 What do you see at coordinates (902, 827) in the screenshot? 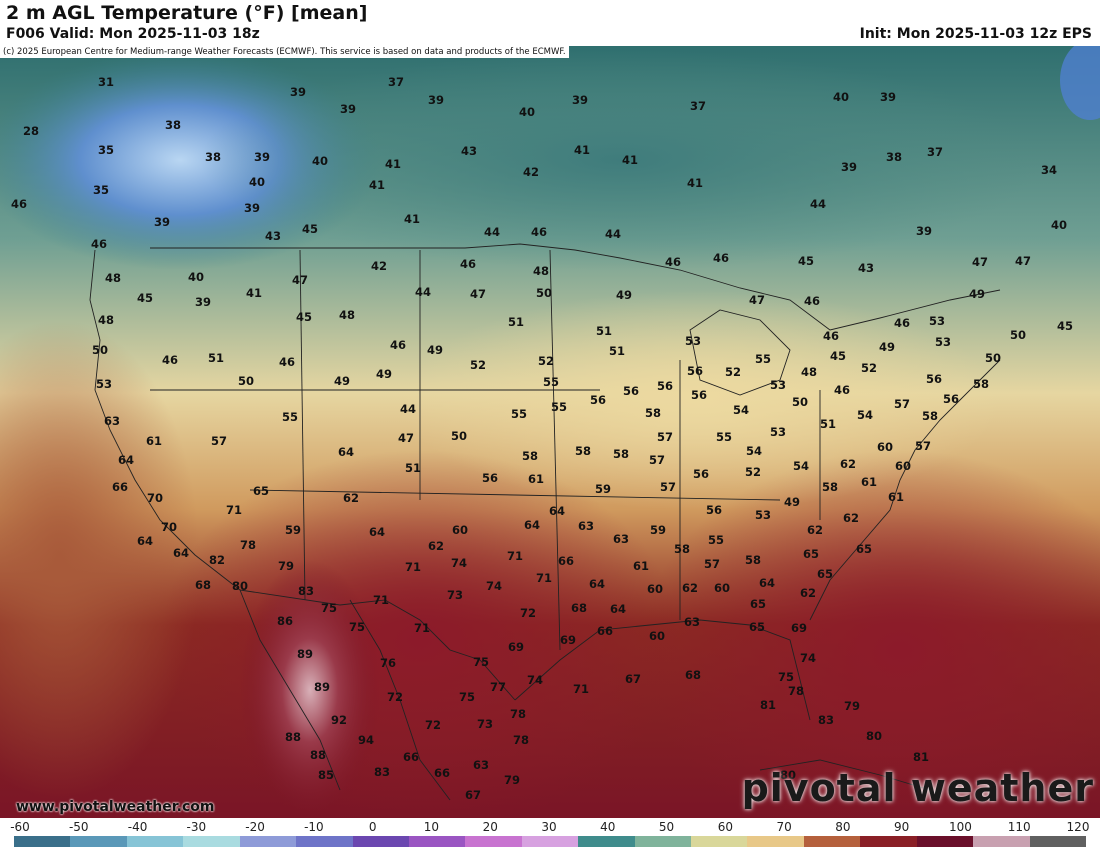
I see `colorbar-label: 90` at bounding box center [902, 827].